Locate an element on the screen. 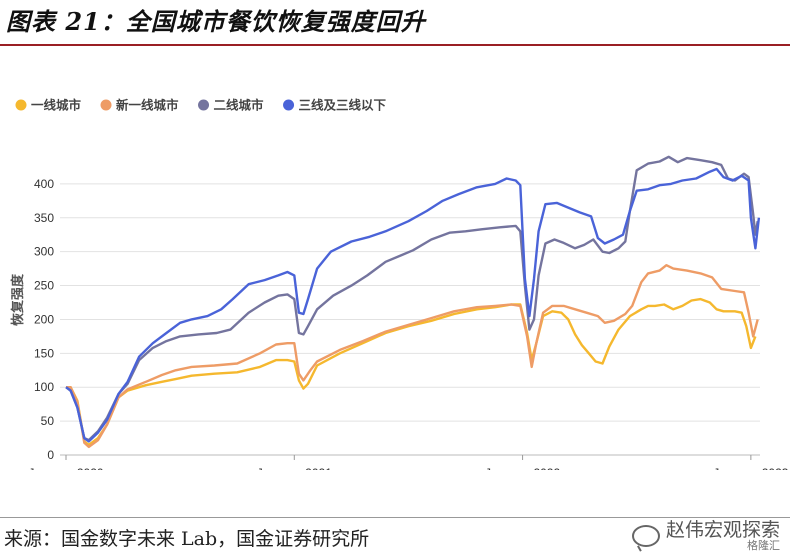 The width and height of the screenshot is (790, 557). legend-label: 一线城市 is located at coordinates (56, 105).